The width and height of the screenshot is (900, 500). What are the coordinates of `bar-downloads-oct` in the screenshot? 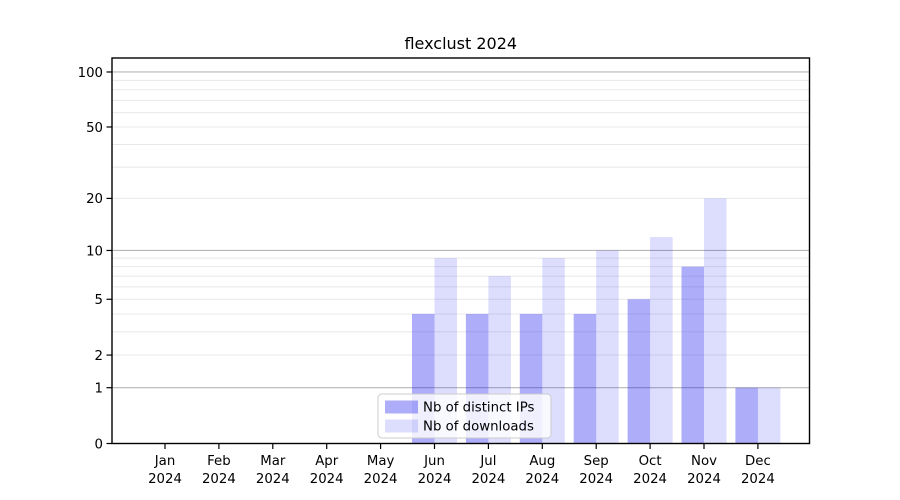 It's located at (661, 340).